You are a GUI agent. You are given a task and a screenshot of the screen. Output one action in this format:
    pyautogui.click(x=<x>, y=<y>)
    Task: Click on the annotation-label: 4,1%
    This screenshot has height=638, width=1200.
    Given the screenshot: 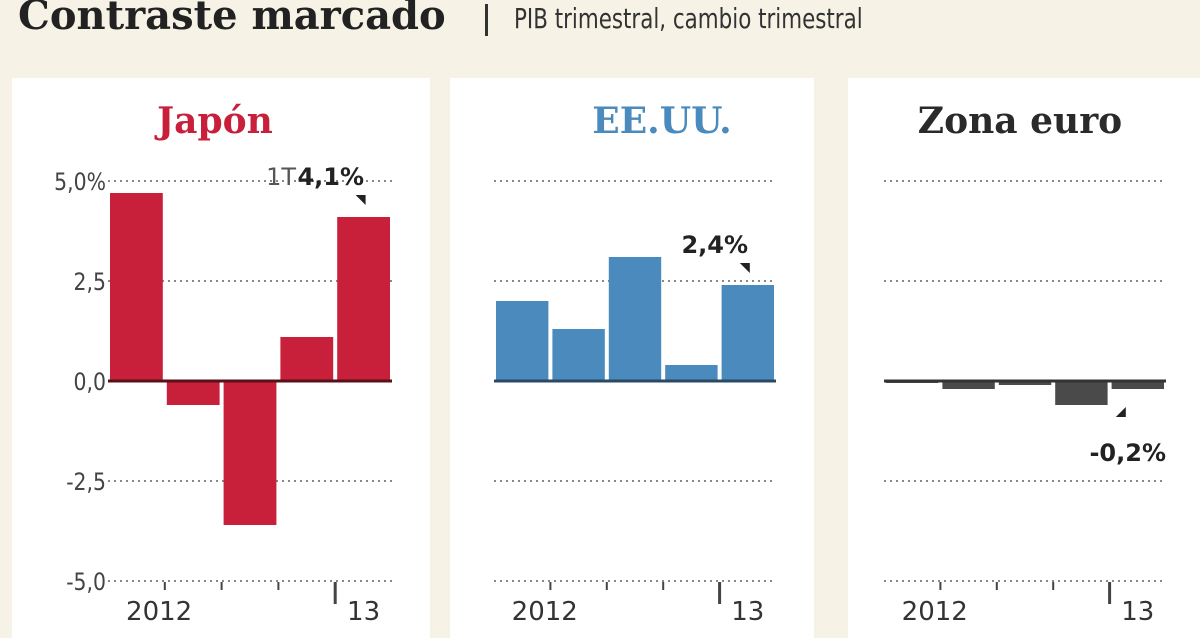 What is the action you would take?
    pyautogui.click(x=330, y=177)
    